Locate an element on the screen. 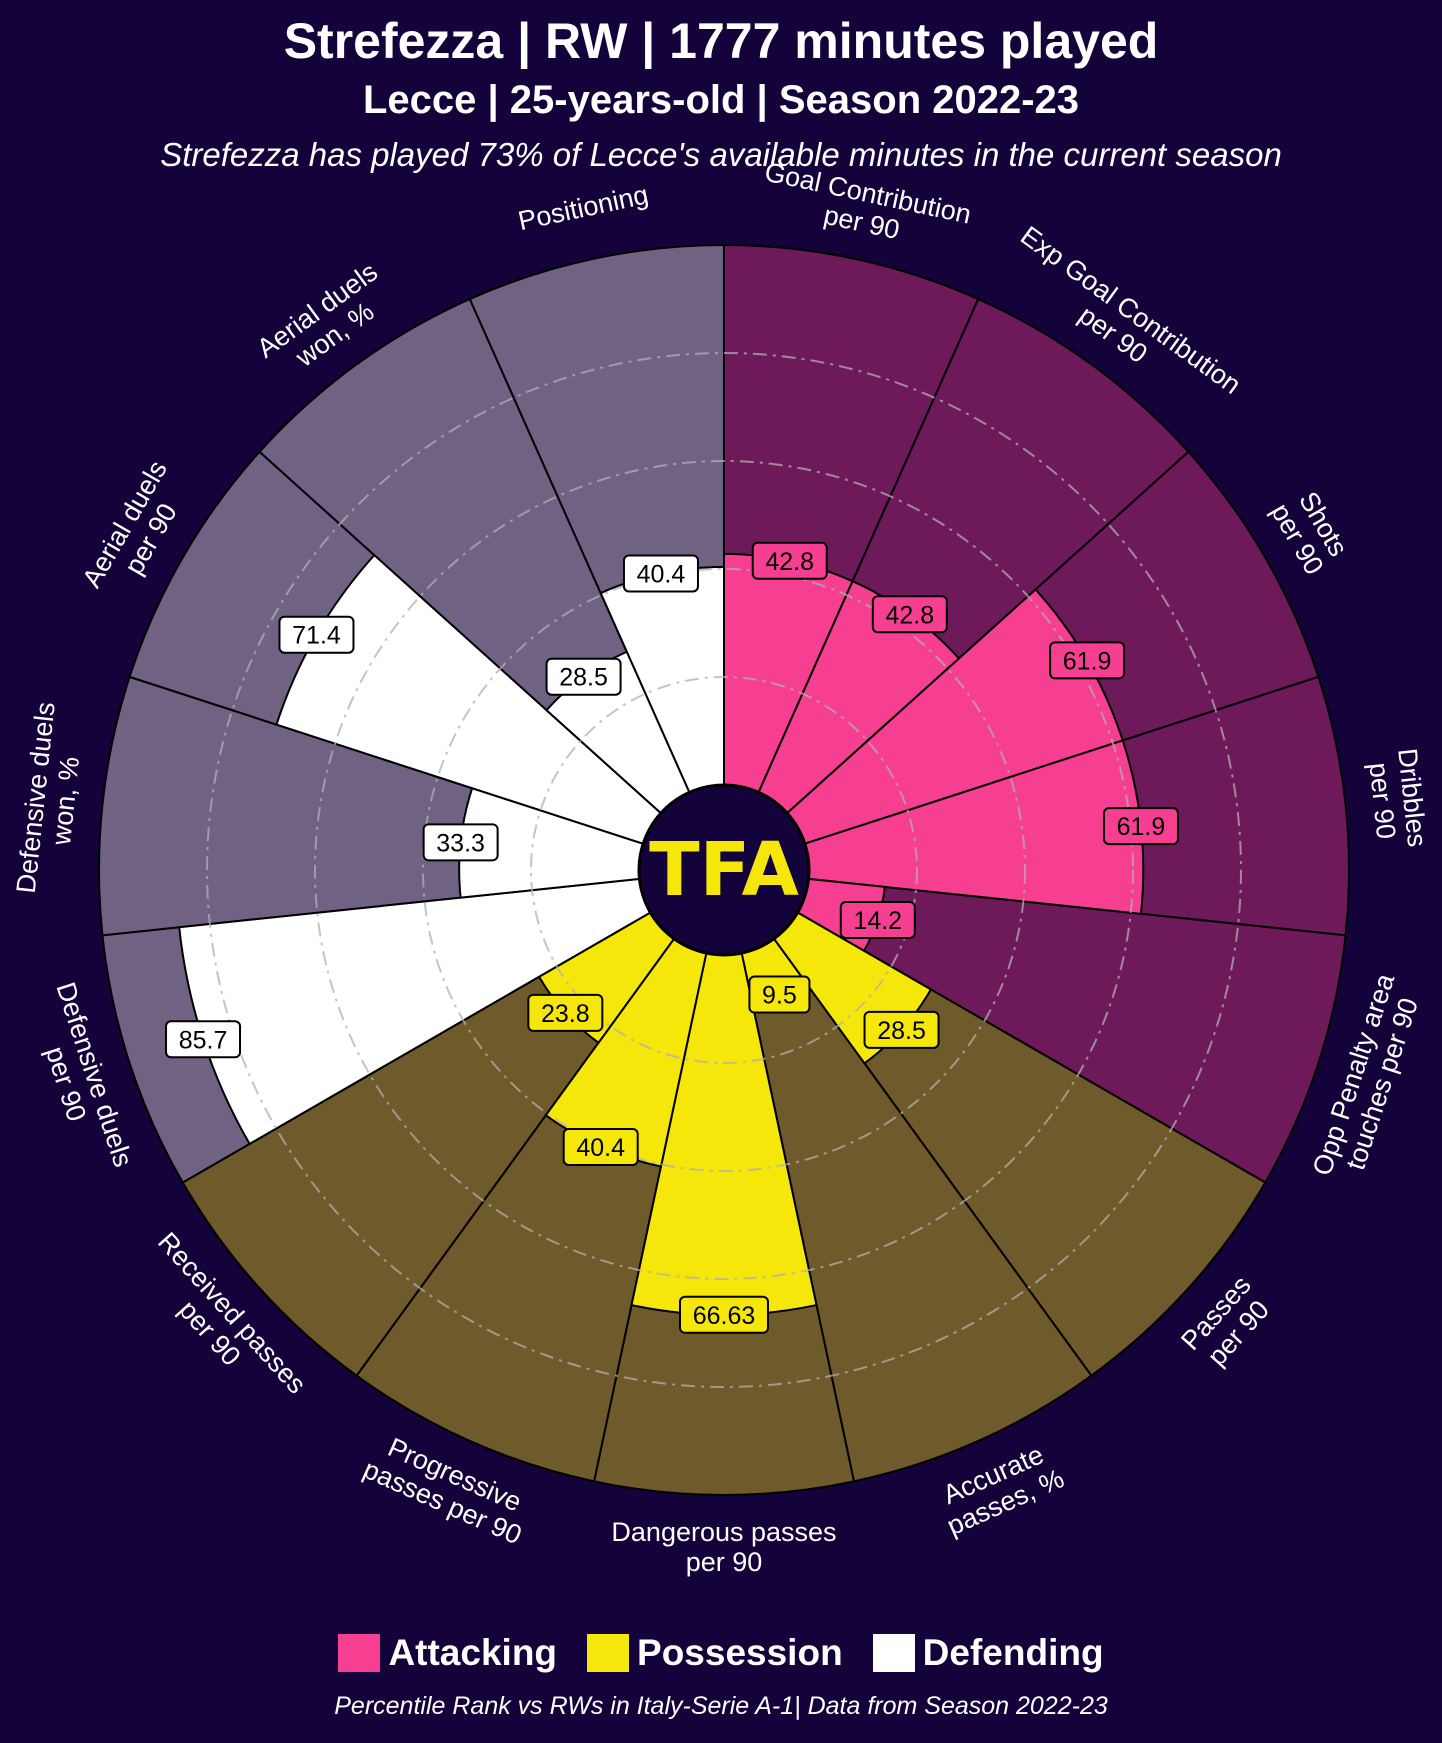 Image resolution: width=1442 pixels, height=1743 pixels. tfa-logo: TFA is located at coordinates (724, 870).